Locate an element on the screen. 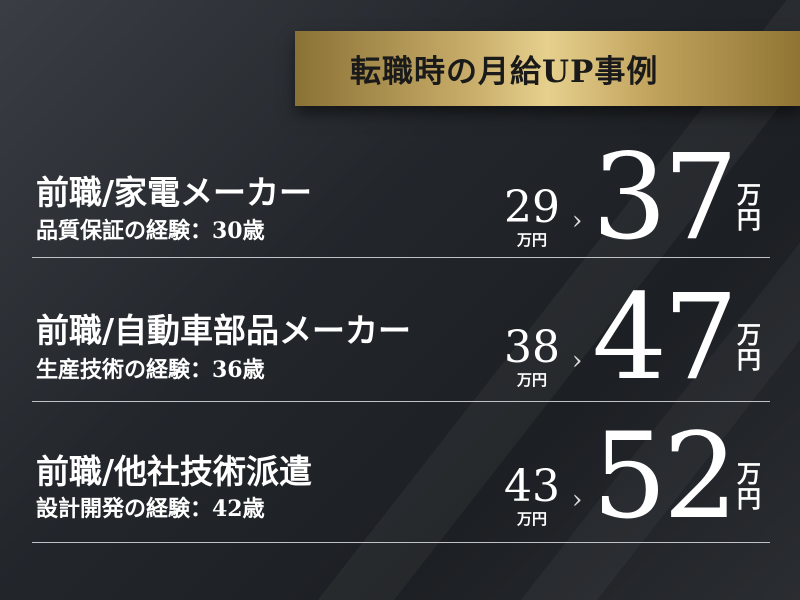 The image size is (800, 600). case-title: 前職/自動車部品メーカー is located at coordinates (224, 330).